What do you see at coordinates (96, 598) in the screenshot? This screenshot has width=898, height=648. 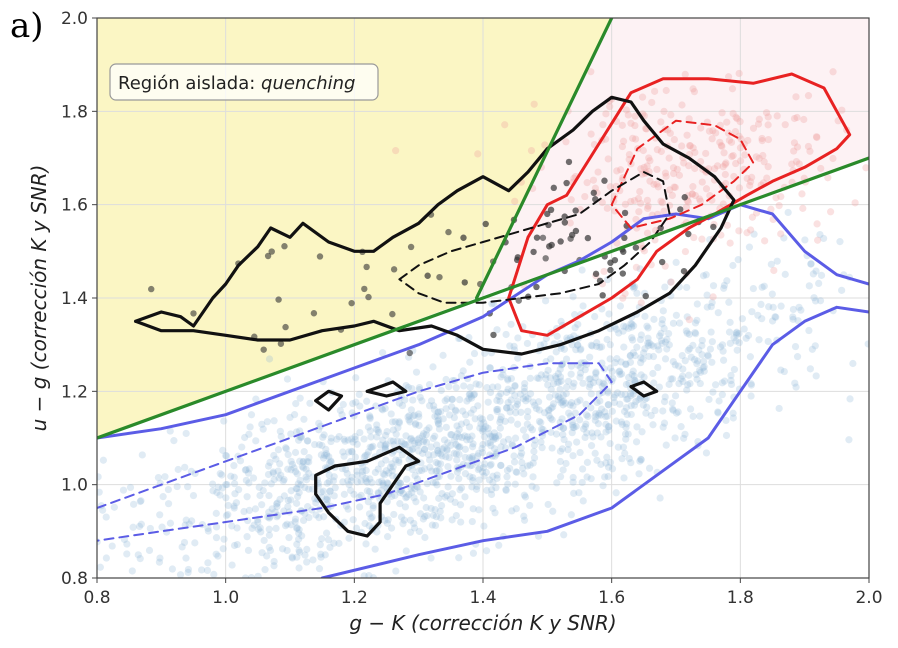 I see `x-tick-label: 0.8` at bounding box center [96, 598].